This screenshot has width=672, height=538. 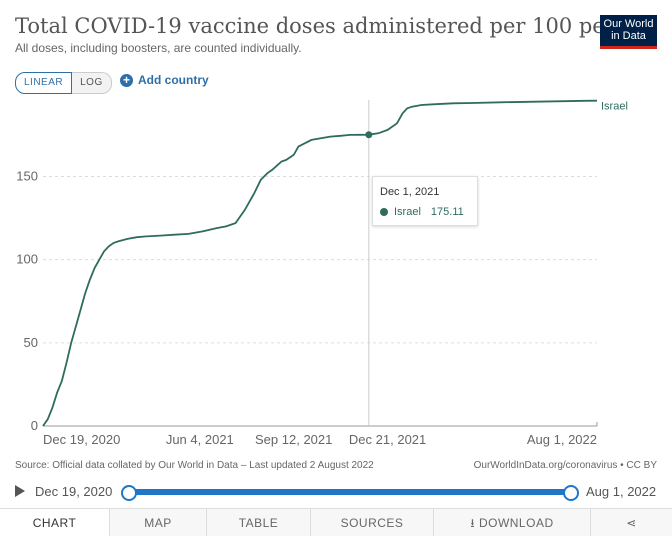 What do you see at coordinates (173, 80) in the screenshot?
I see `add-country-label: Add country` at bounding box center [173, 80].